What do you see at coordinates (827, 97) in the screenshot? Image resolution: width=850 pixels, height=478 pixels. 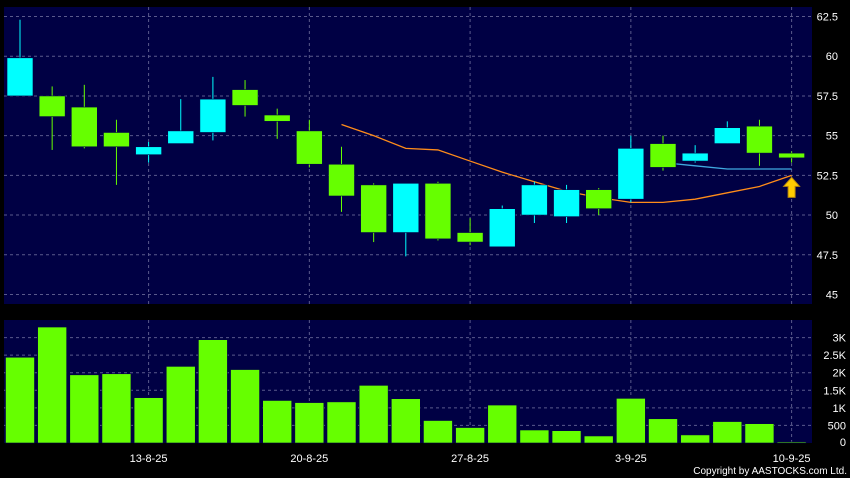 I see `price-tick-label: 57.5` at bounding box center [827, 97].